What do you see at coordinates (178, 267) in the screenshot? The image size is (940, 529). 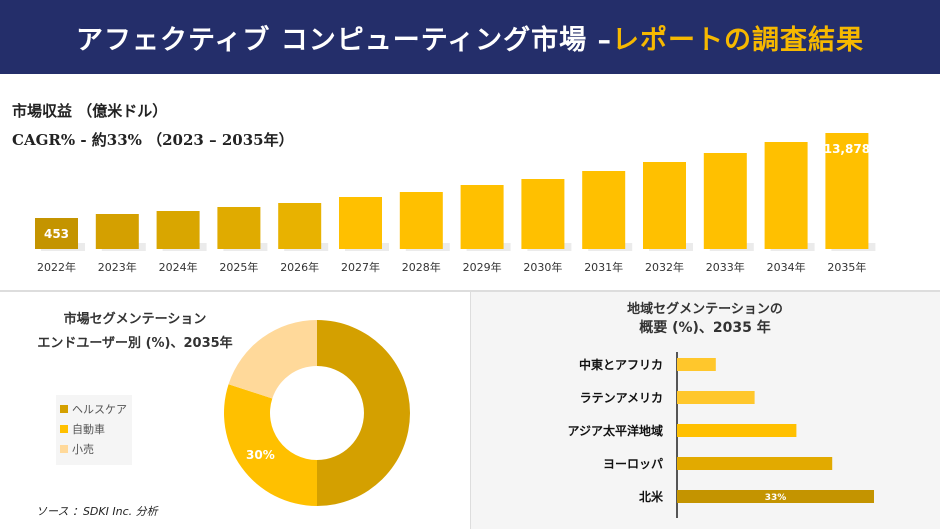 I see `x-tick-label: 2024年` at bounding box center [178, 267].